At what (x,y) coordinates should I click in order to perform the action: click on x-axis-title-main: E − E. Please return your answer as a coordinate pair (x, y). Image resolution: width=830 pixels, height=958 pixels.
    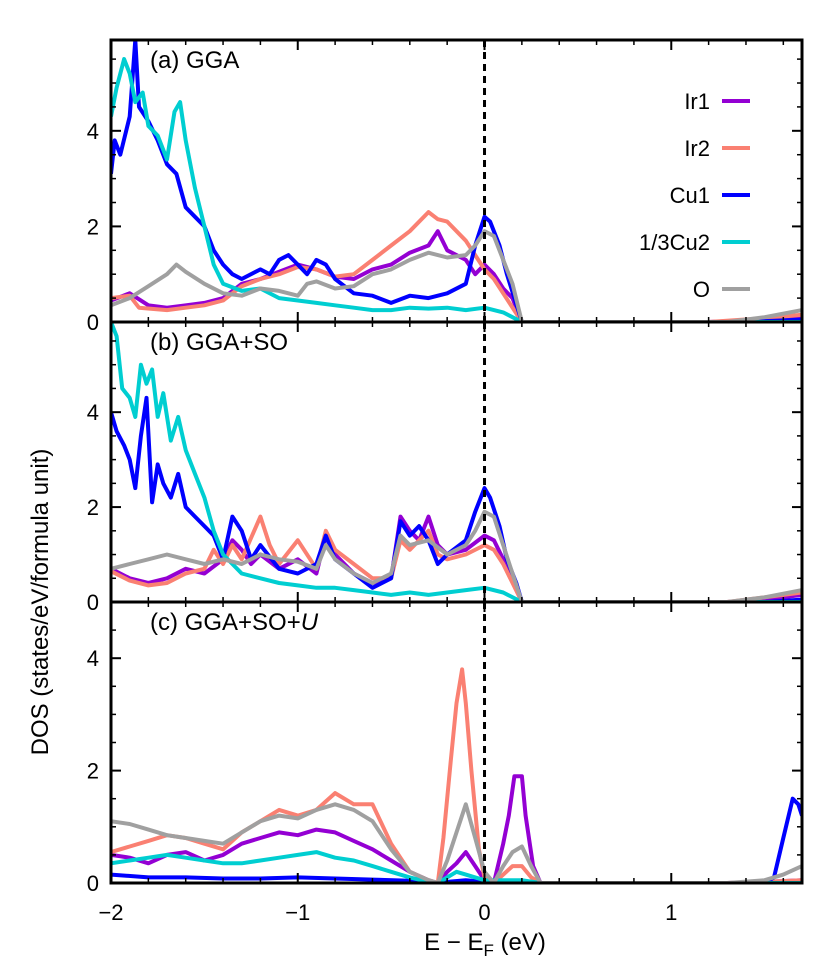
    Looking at the image, I should click on (453, 942).